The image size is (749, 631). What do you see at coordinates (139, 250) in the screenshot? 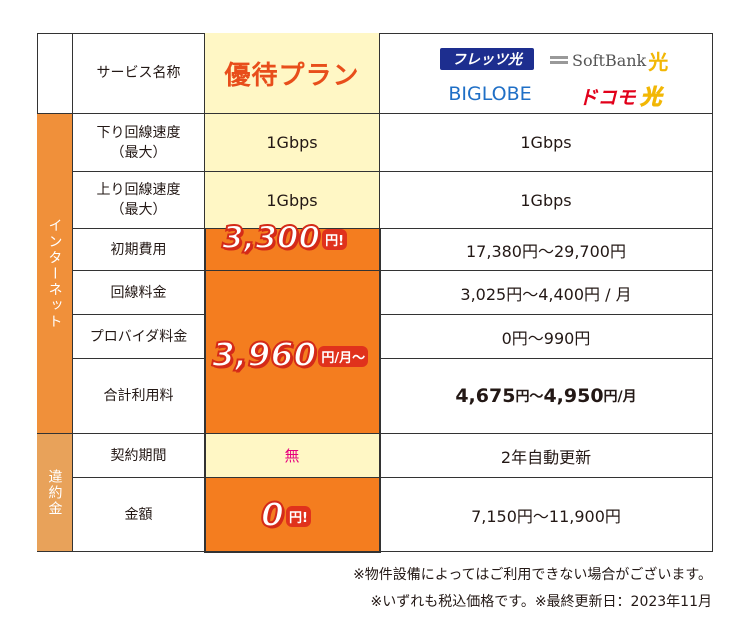
I see `row-label-initial: 初期費用` at bounding box center [139, 250].